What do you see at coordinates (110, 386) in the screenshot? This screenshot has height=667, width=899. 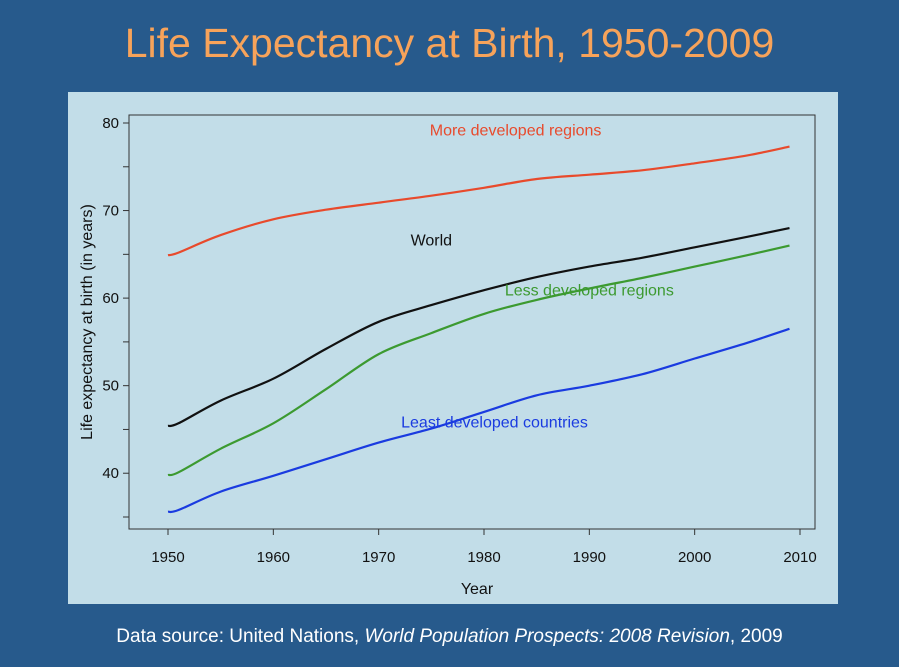 I see `y-tick-label: 50` at bounding box center [110, 386].